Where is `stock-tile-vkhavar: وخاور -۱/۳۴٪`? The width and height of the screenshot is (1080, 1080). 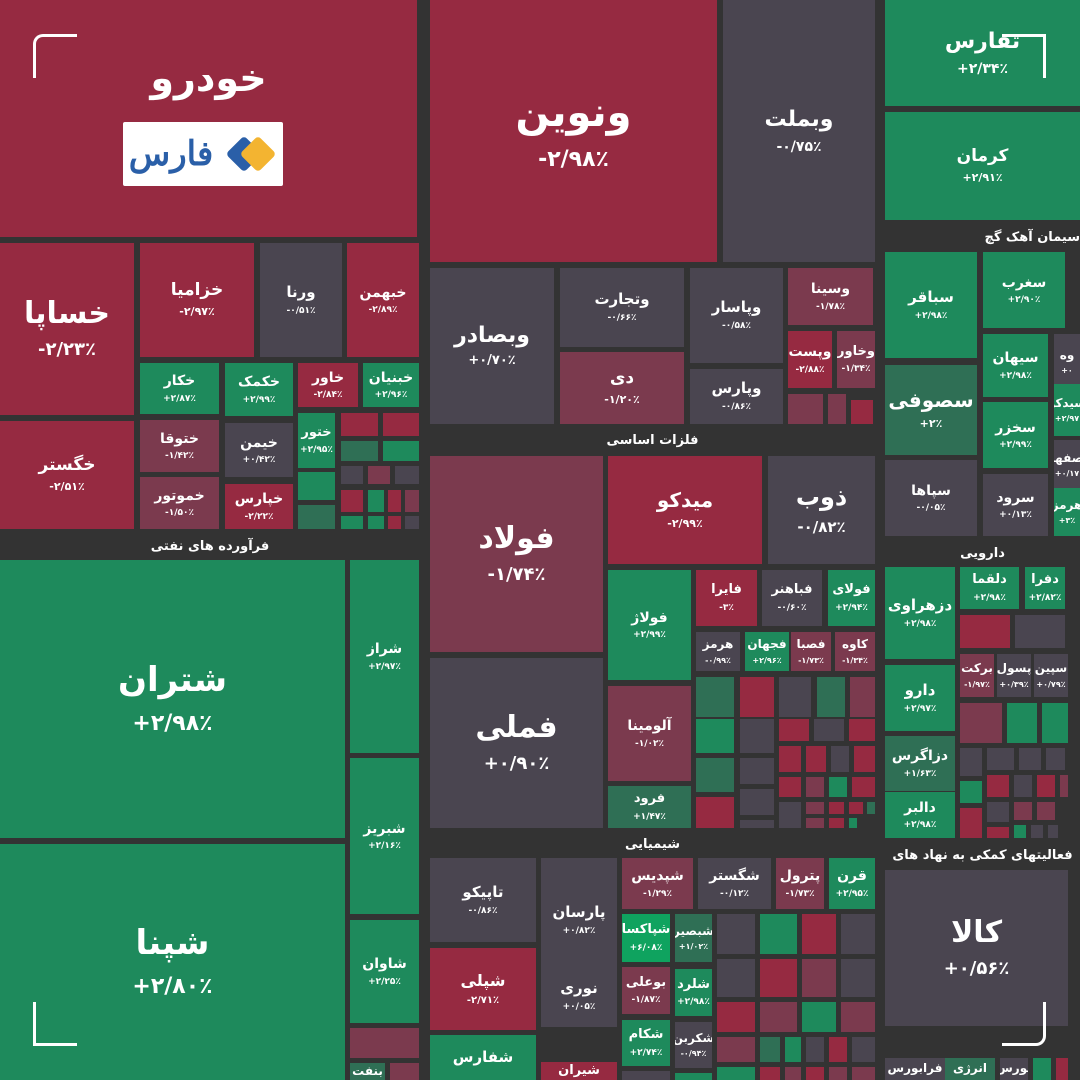 stock-tile-vkhavar: وخاور -۱/۳۴٪ is located at coordinates (856, 359).